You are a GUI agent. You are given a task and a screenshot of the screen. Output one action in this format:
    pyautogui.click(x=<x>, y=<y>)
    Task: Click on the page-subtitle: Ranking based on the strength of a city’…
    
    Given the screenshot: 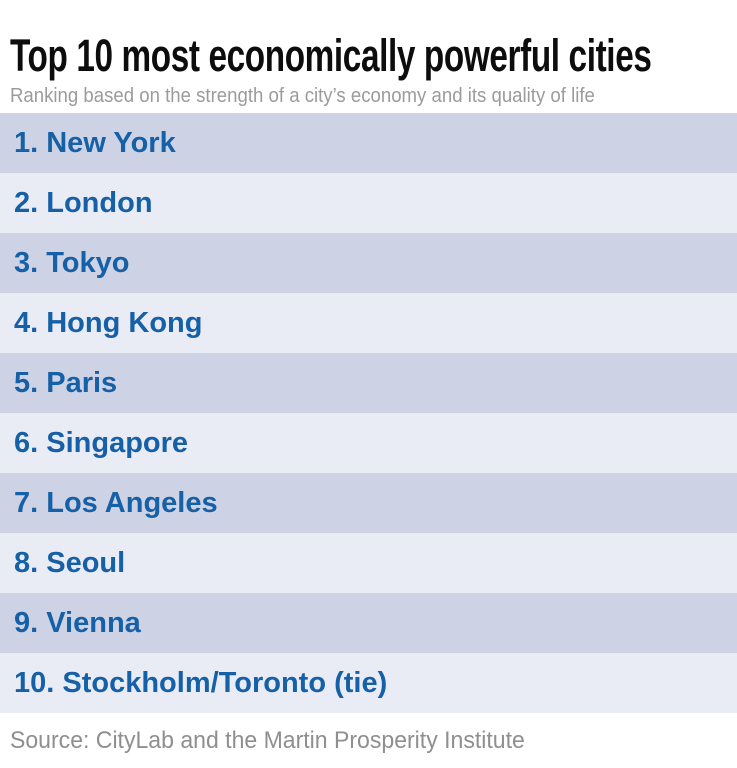 What is the action you would take?
    pyautogui.click(x=302, y=96)
    